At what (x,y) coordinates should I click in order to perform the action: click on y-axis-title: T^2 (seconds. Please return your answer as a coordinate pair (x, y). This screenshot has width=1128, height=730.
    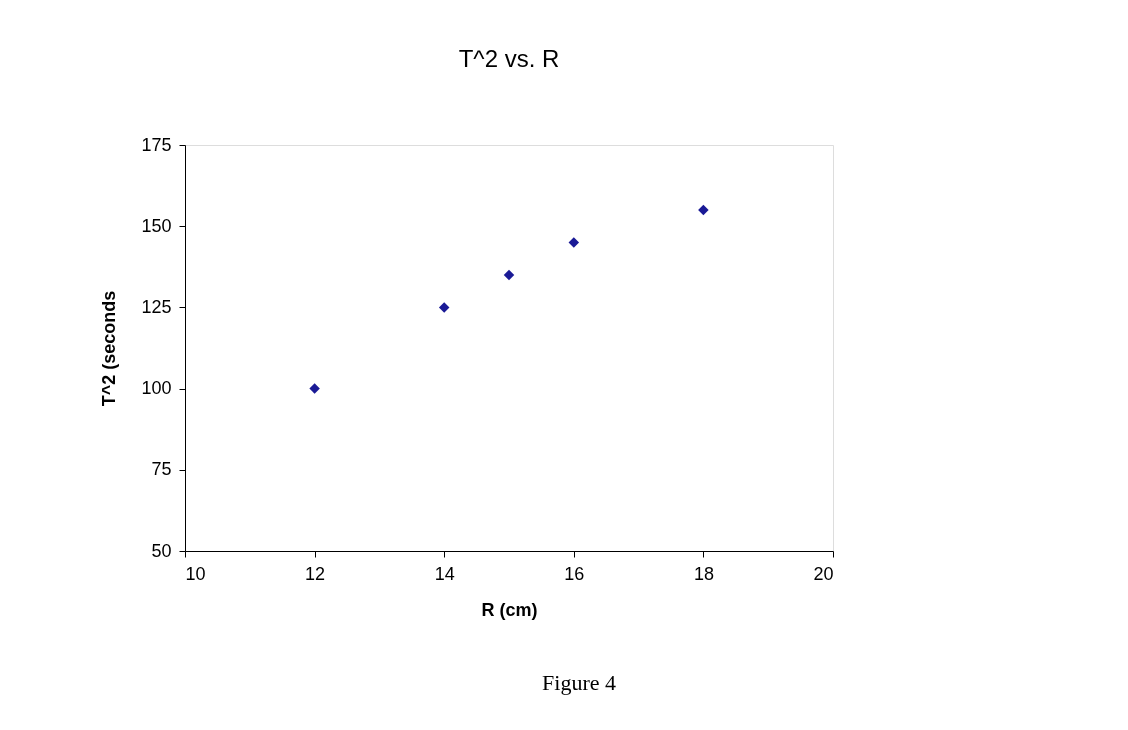
    Looking at the image, I should click on (109, 348).